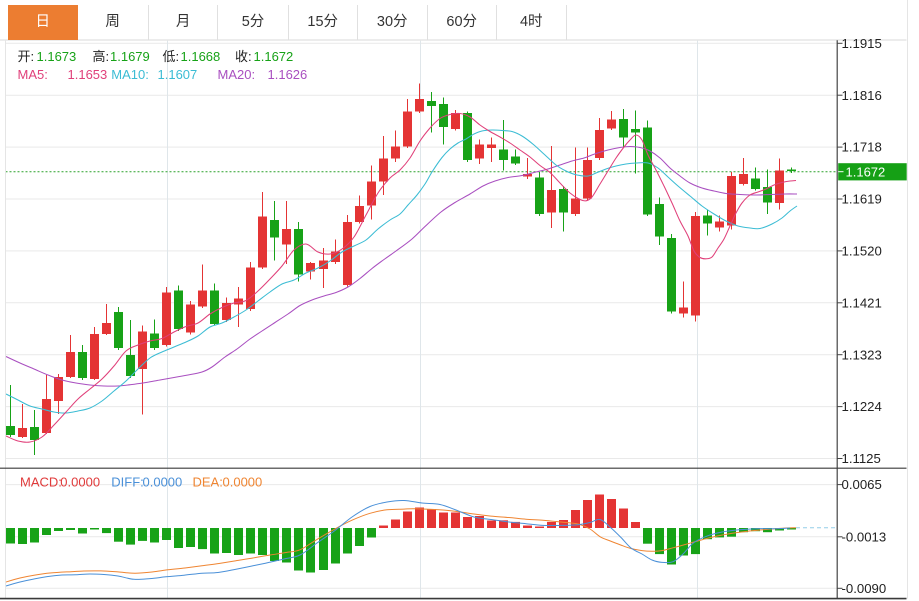 The image size is (919, 601). Describe the element at coordinates (862, 199) in the screenshot. I see `svg-text: 1.1619` at that location.